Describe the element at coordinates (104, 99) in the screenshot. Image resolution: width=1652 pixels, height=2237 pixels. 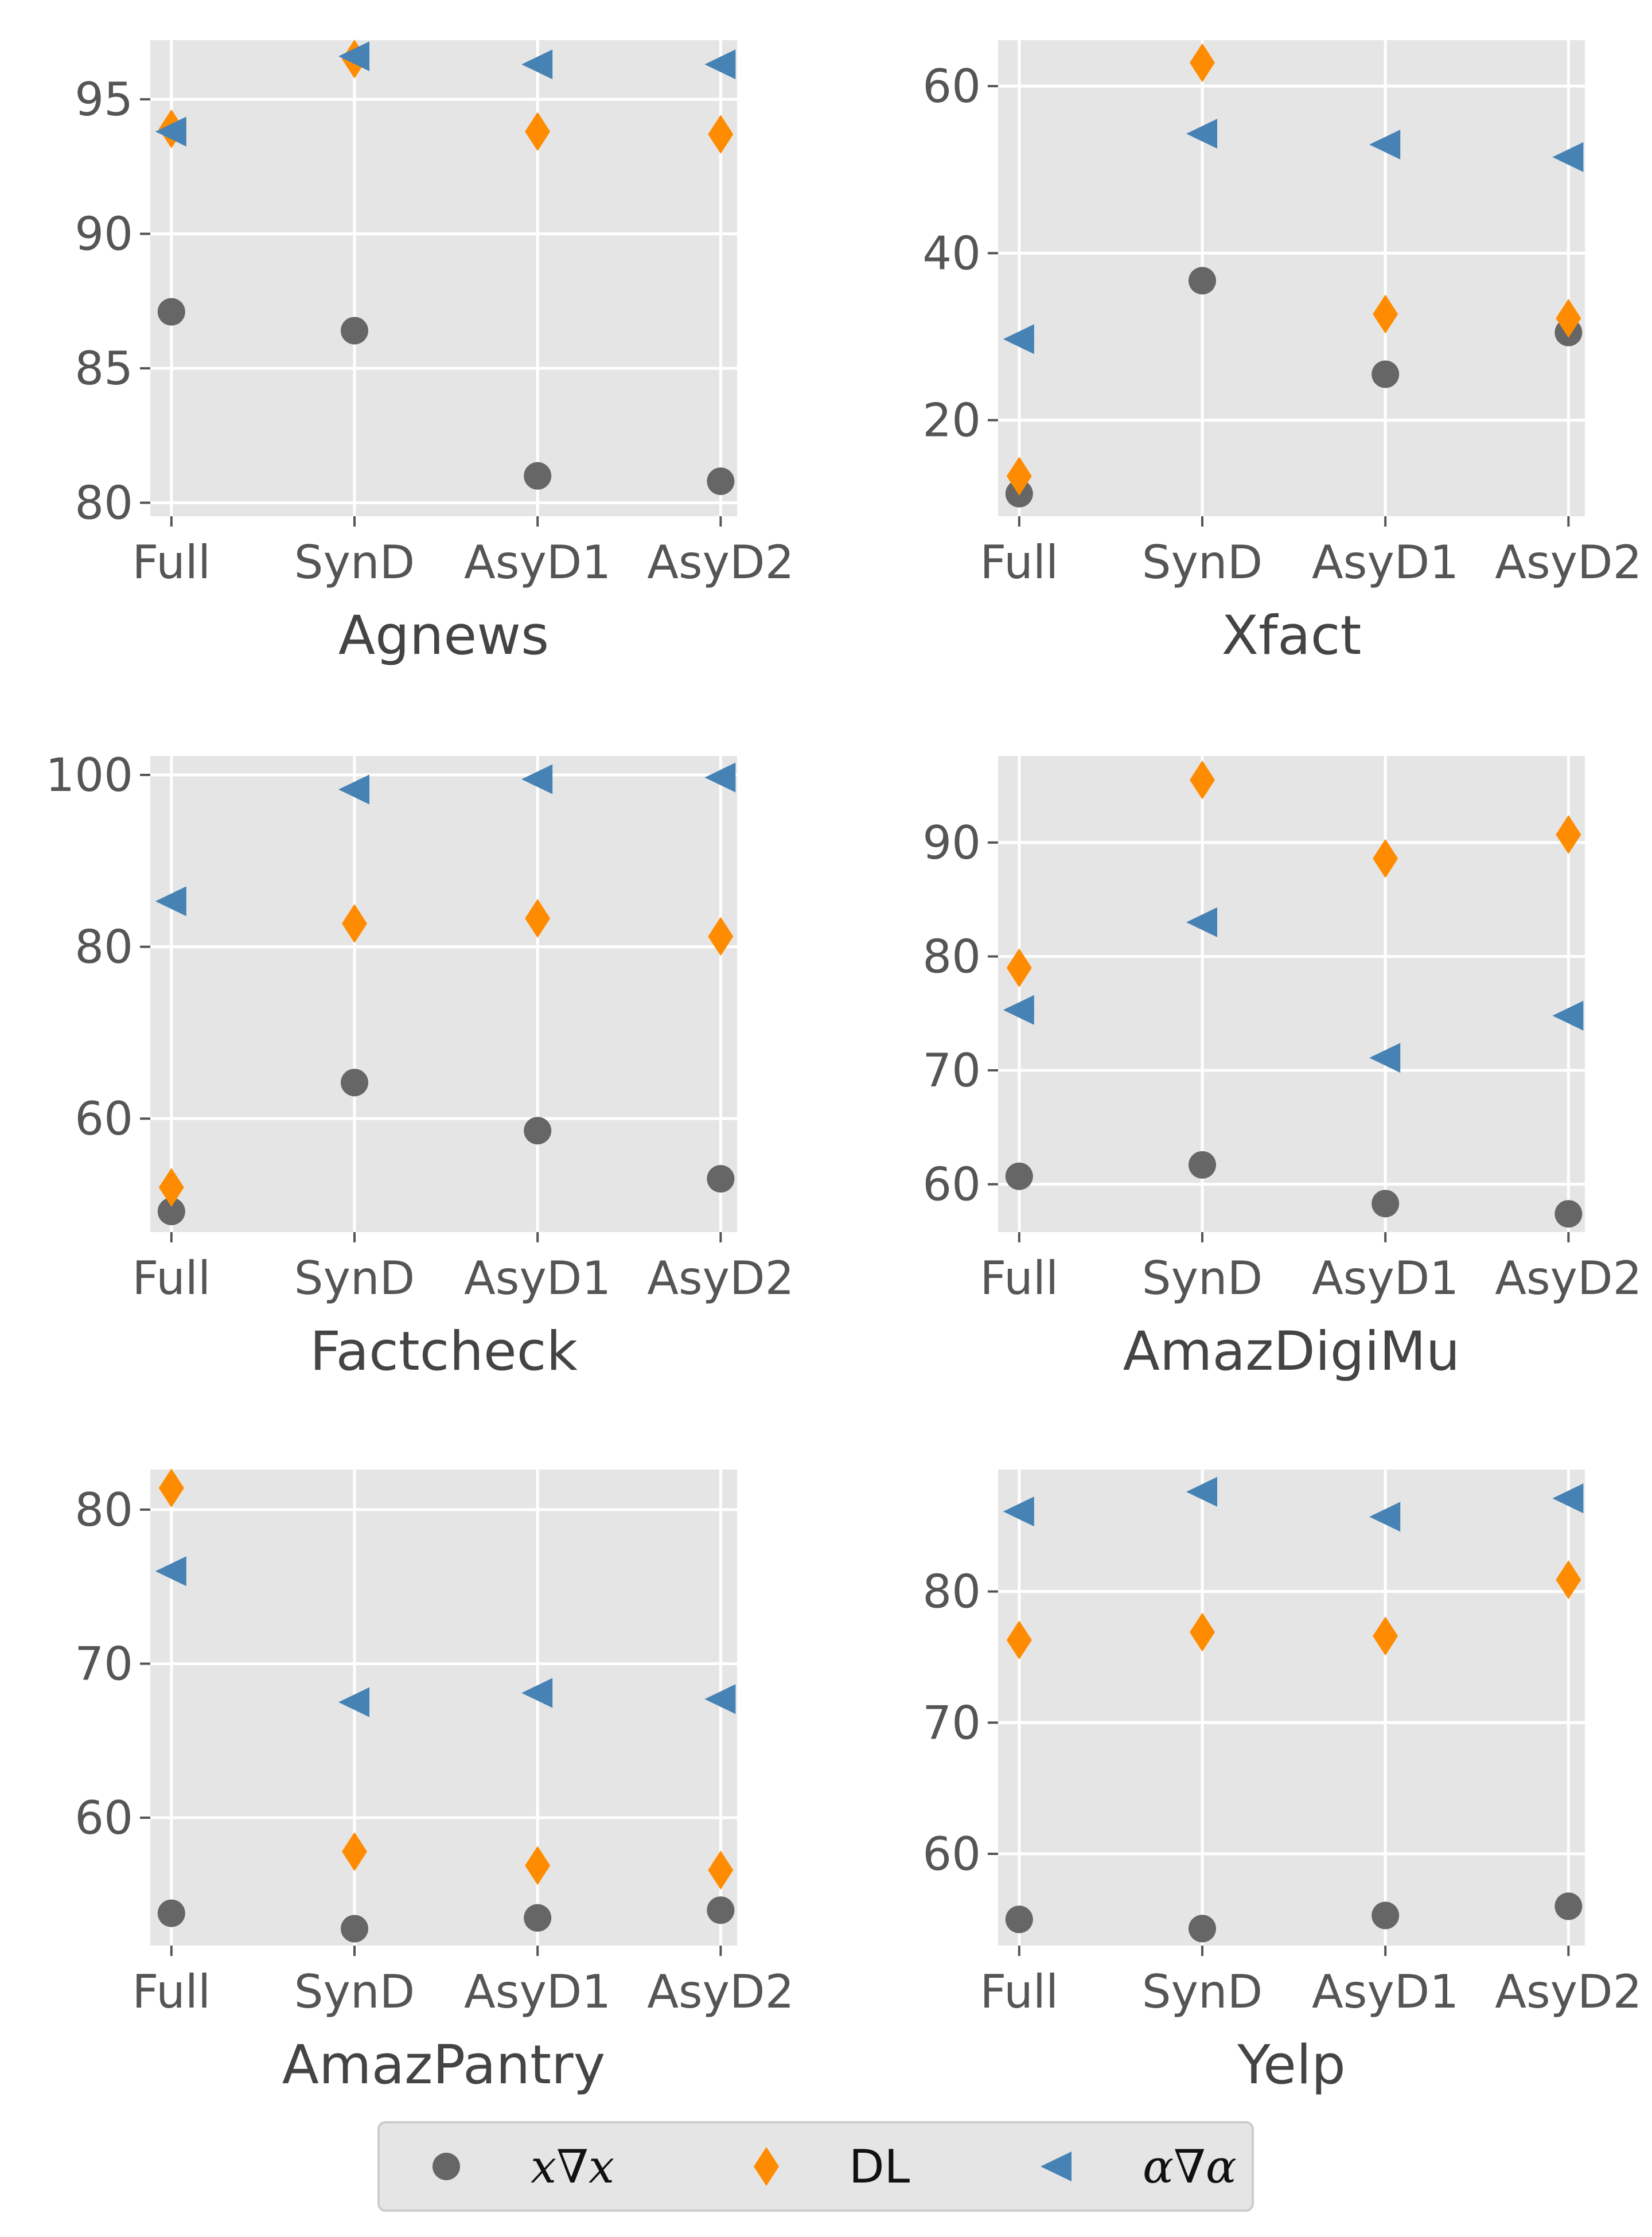
I see `ytick-label: 95` at that location.